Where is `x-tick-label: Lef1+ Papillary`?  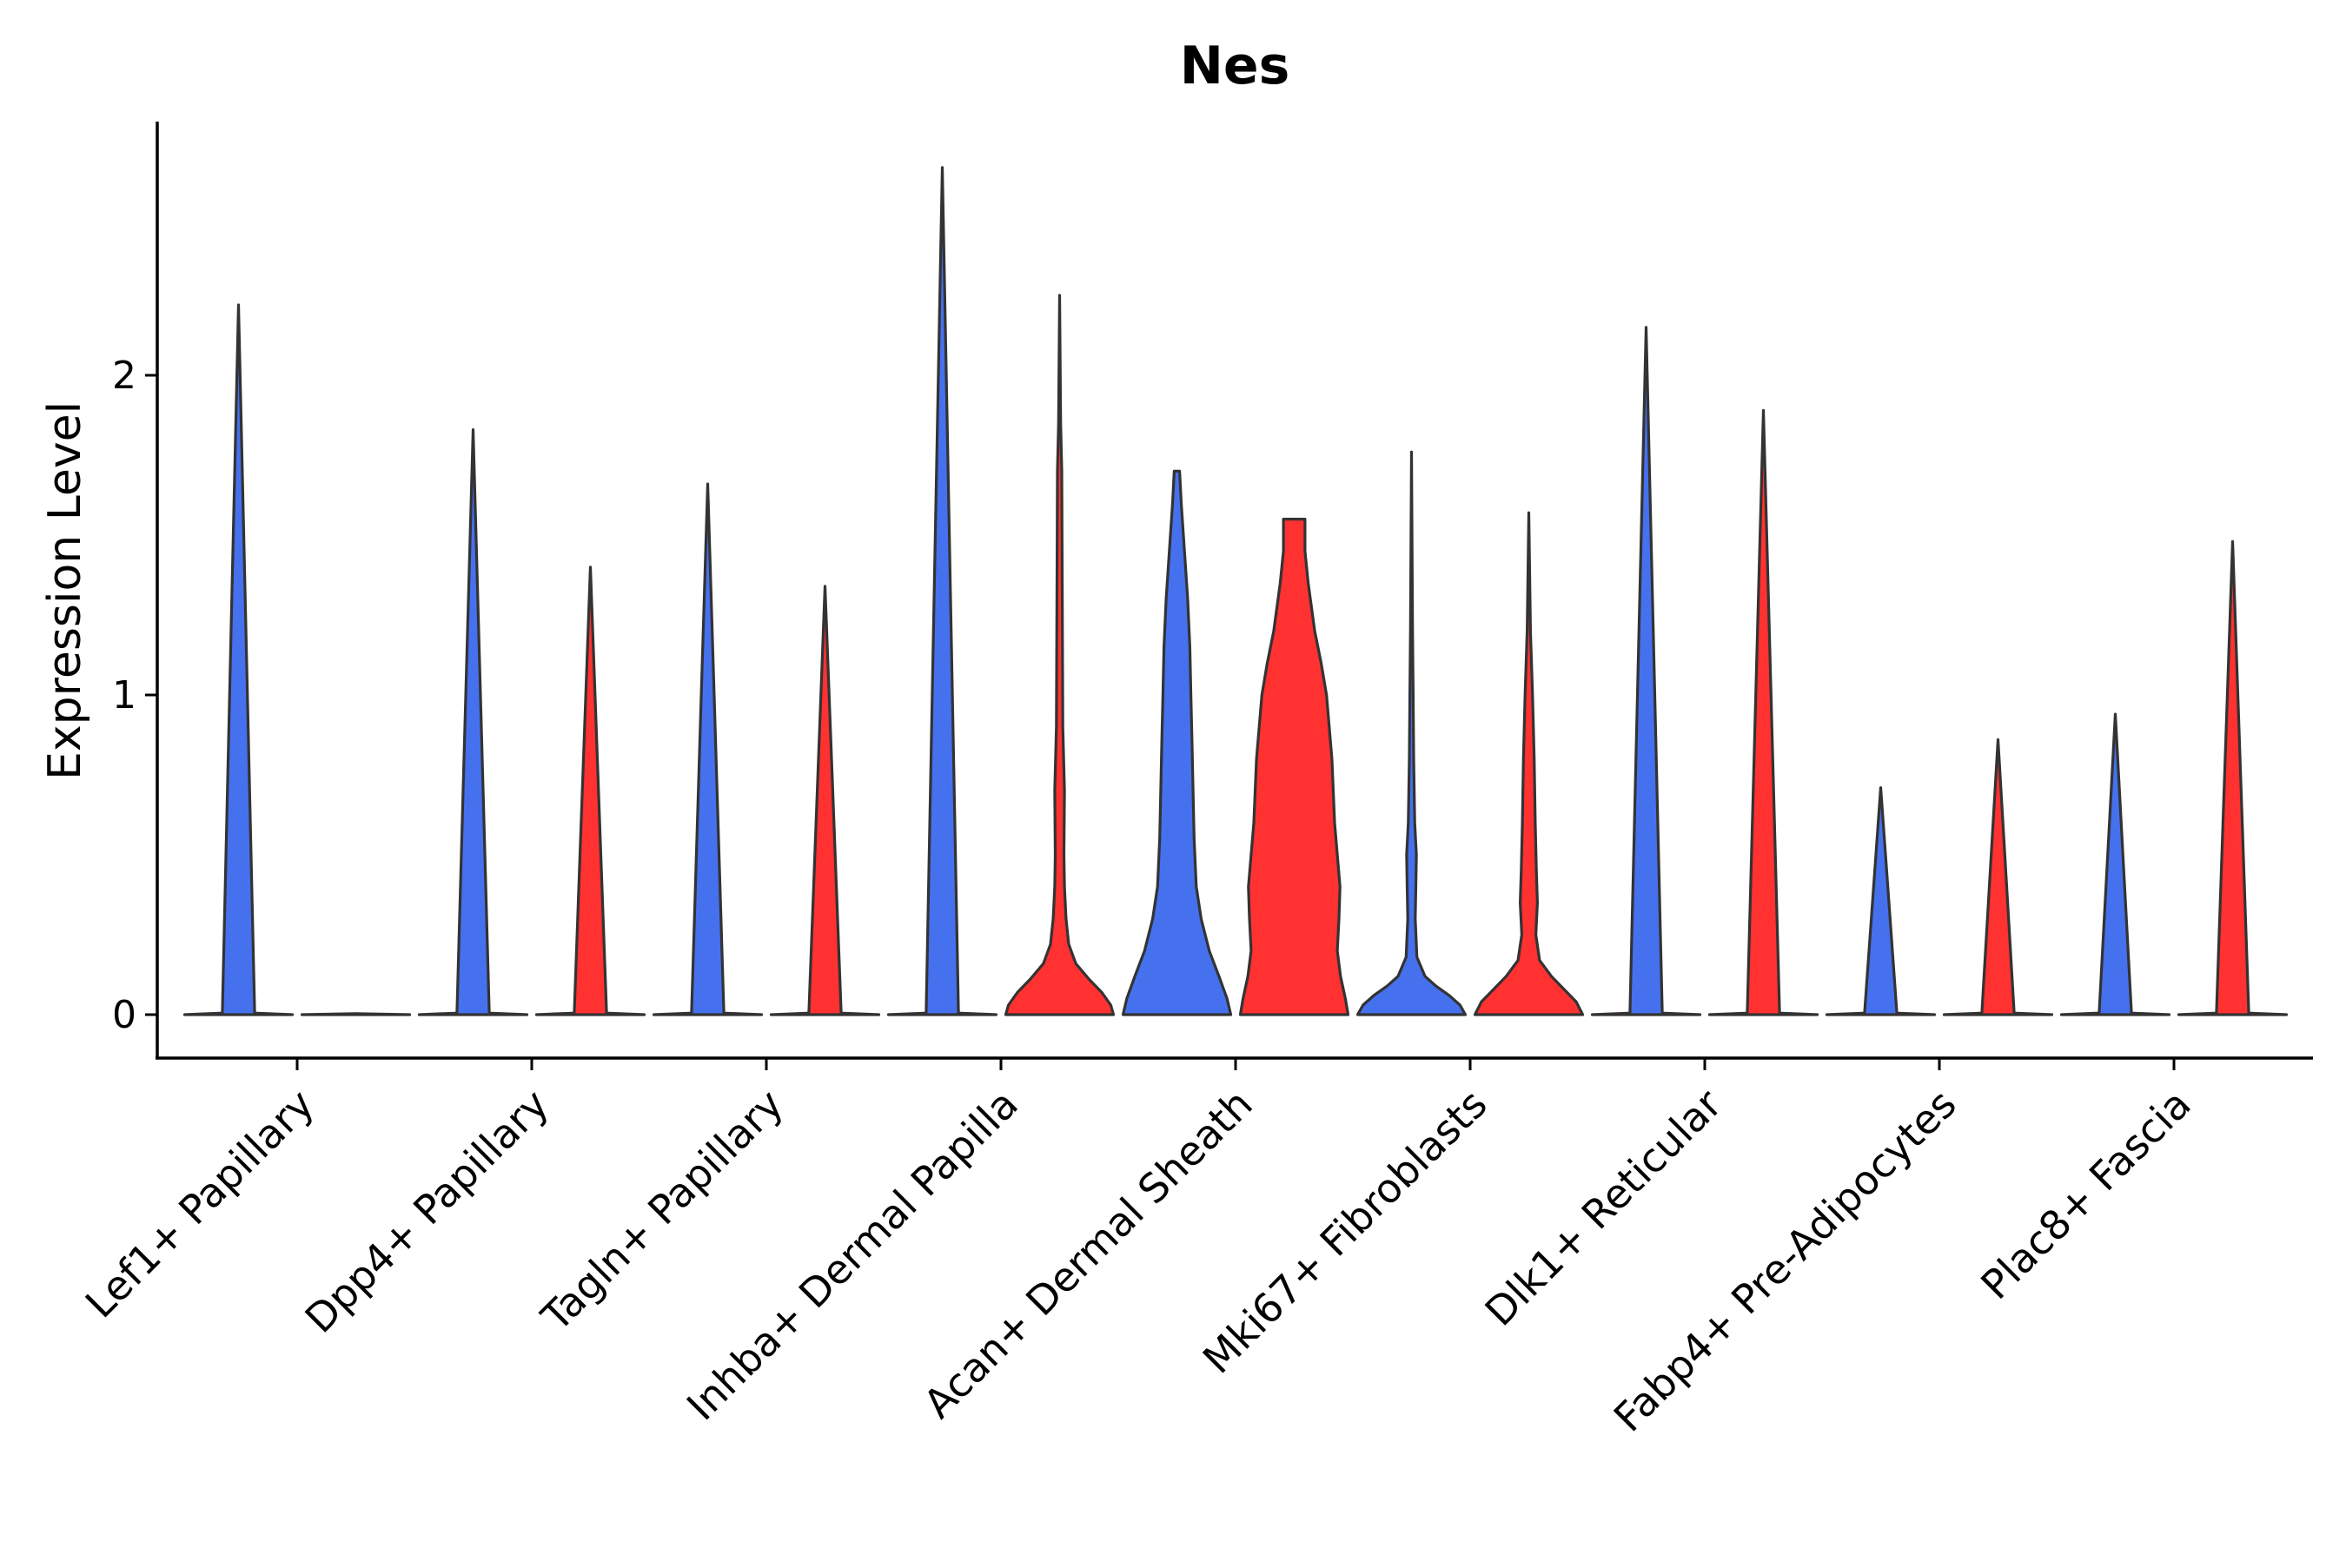
x-tick-label: Lef1+ Papillary is located at coordinates (200, 1204).